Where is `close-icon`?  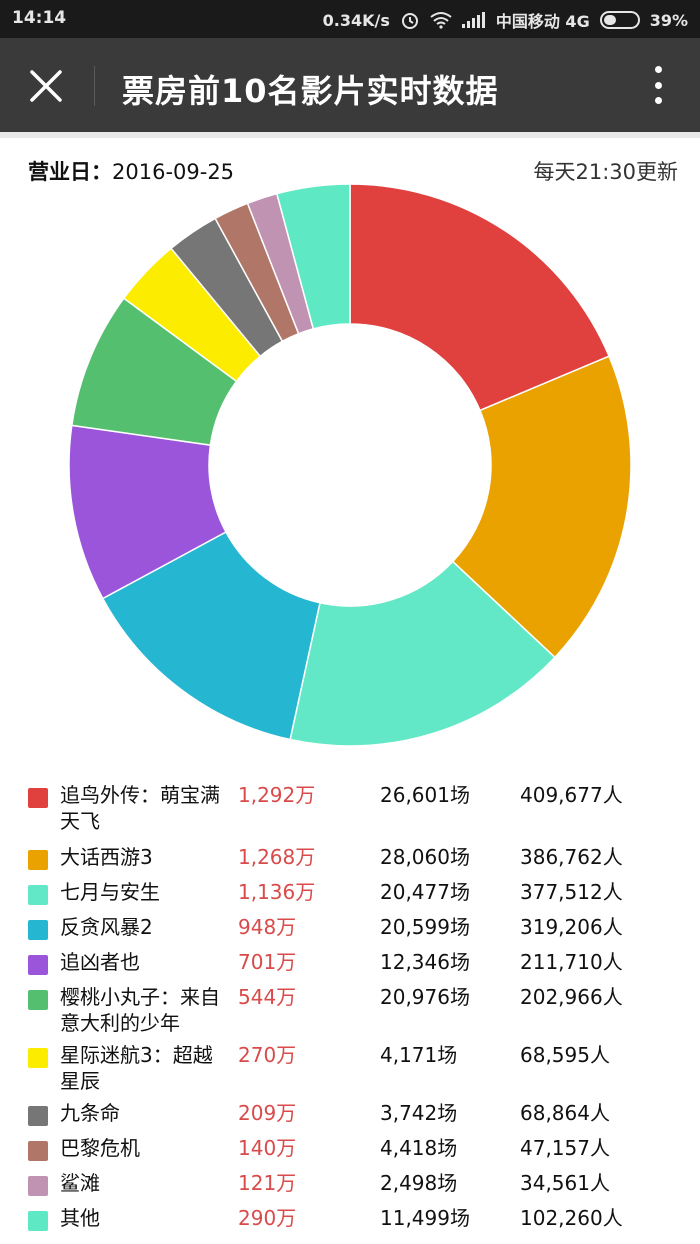 close-icon is located at coordinates (46, 86).